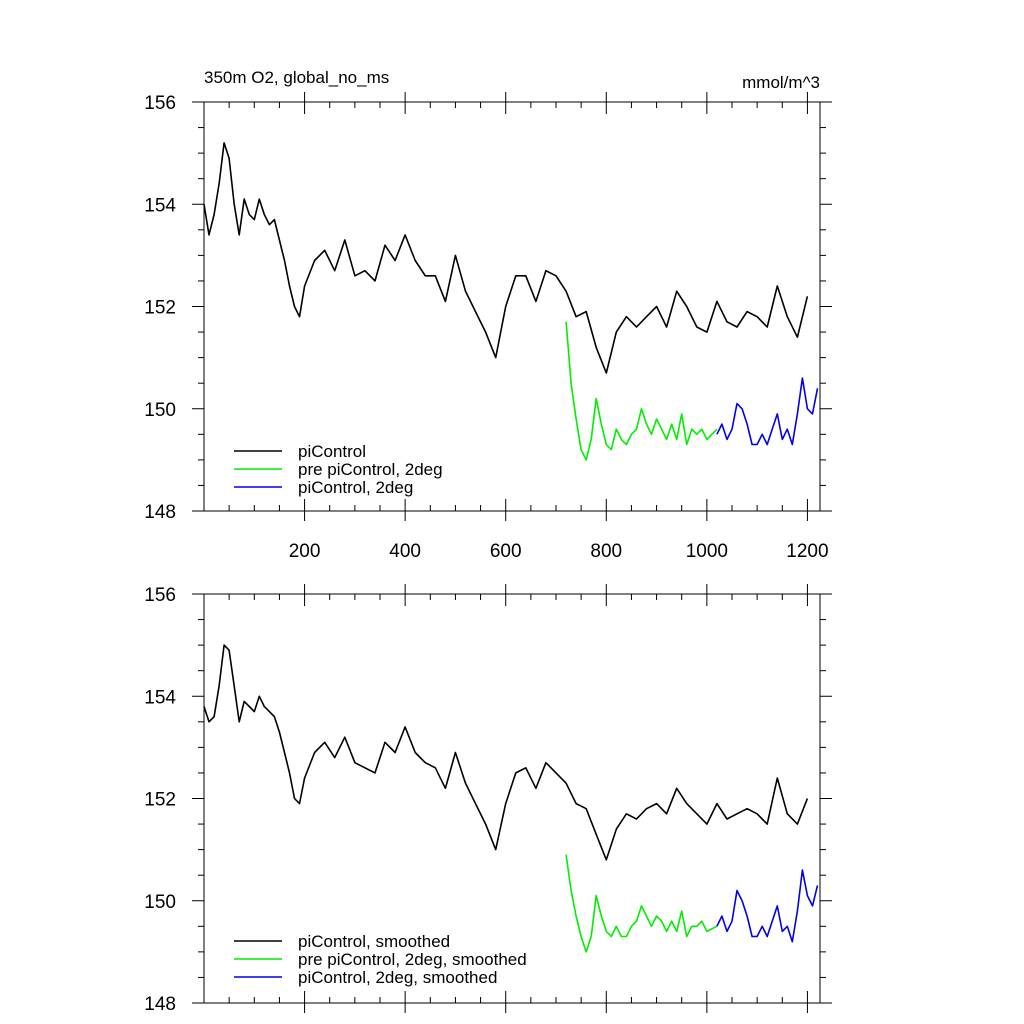  I want to click on x-tick-label: 1200, so click(807, 551).